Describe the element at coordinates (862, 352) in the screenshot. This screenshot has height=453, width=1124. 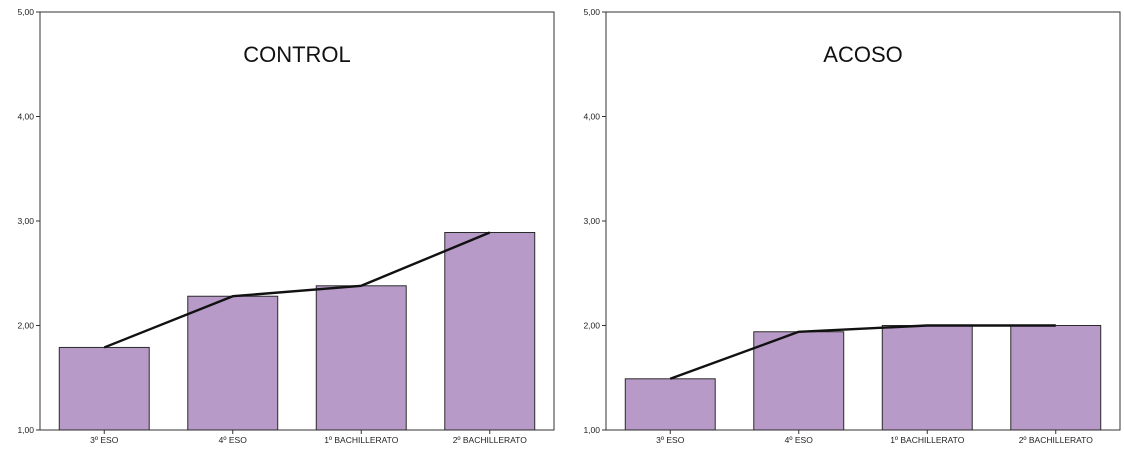
I see `chart-1-line-series` at that location.